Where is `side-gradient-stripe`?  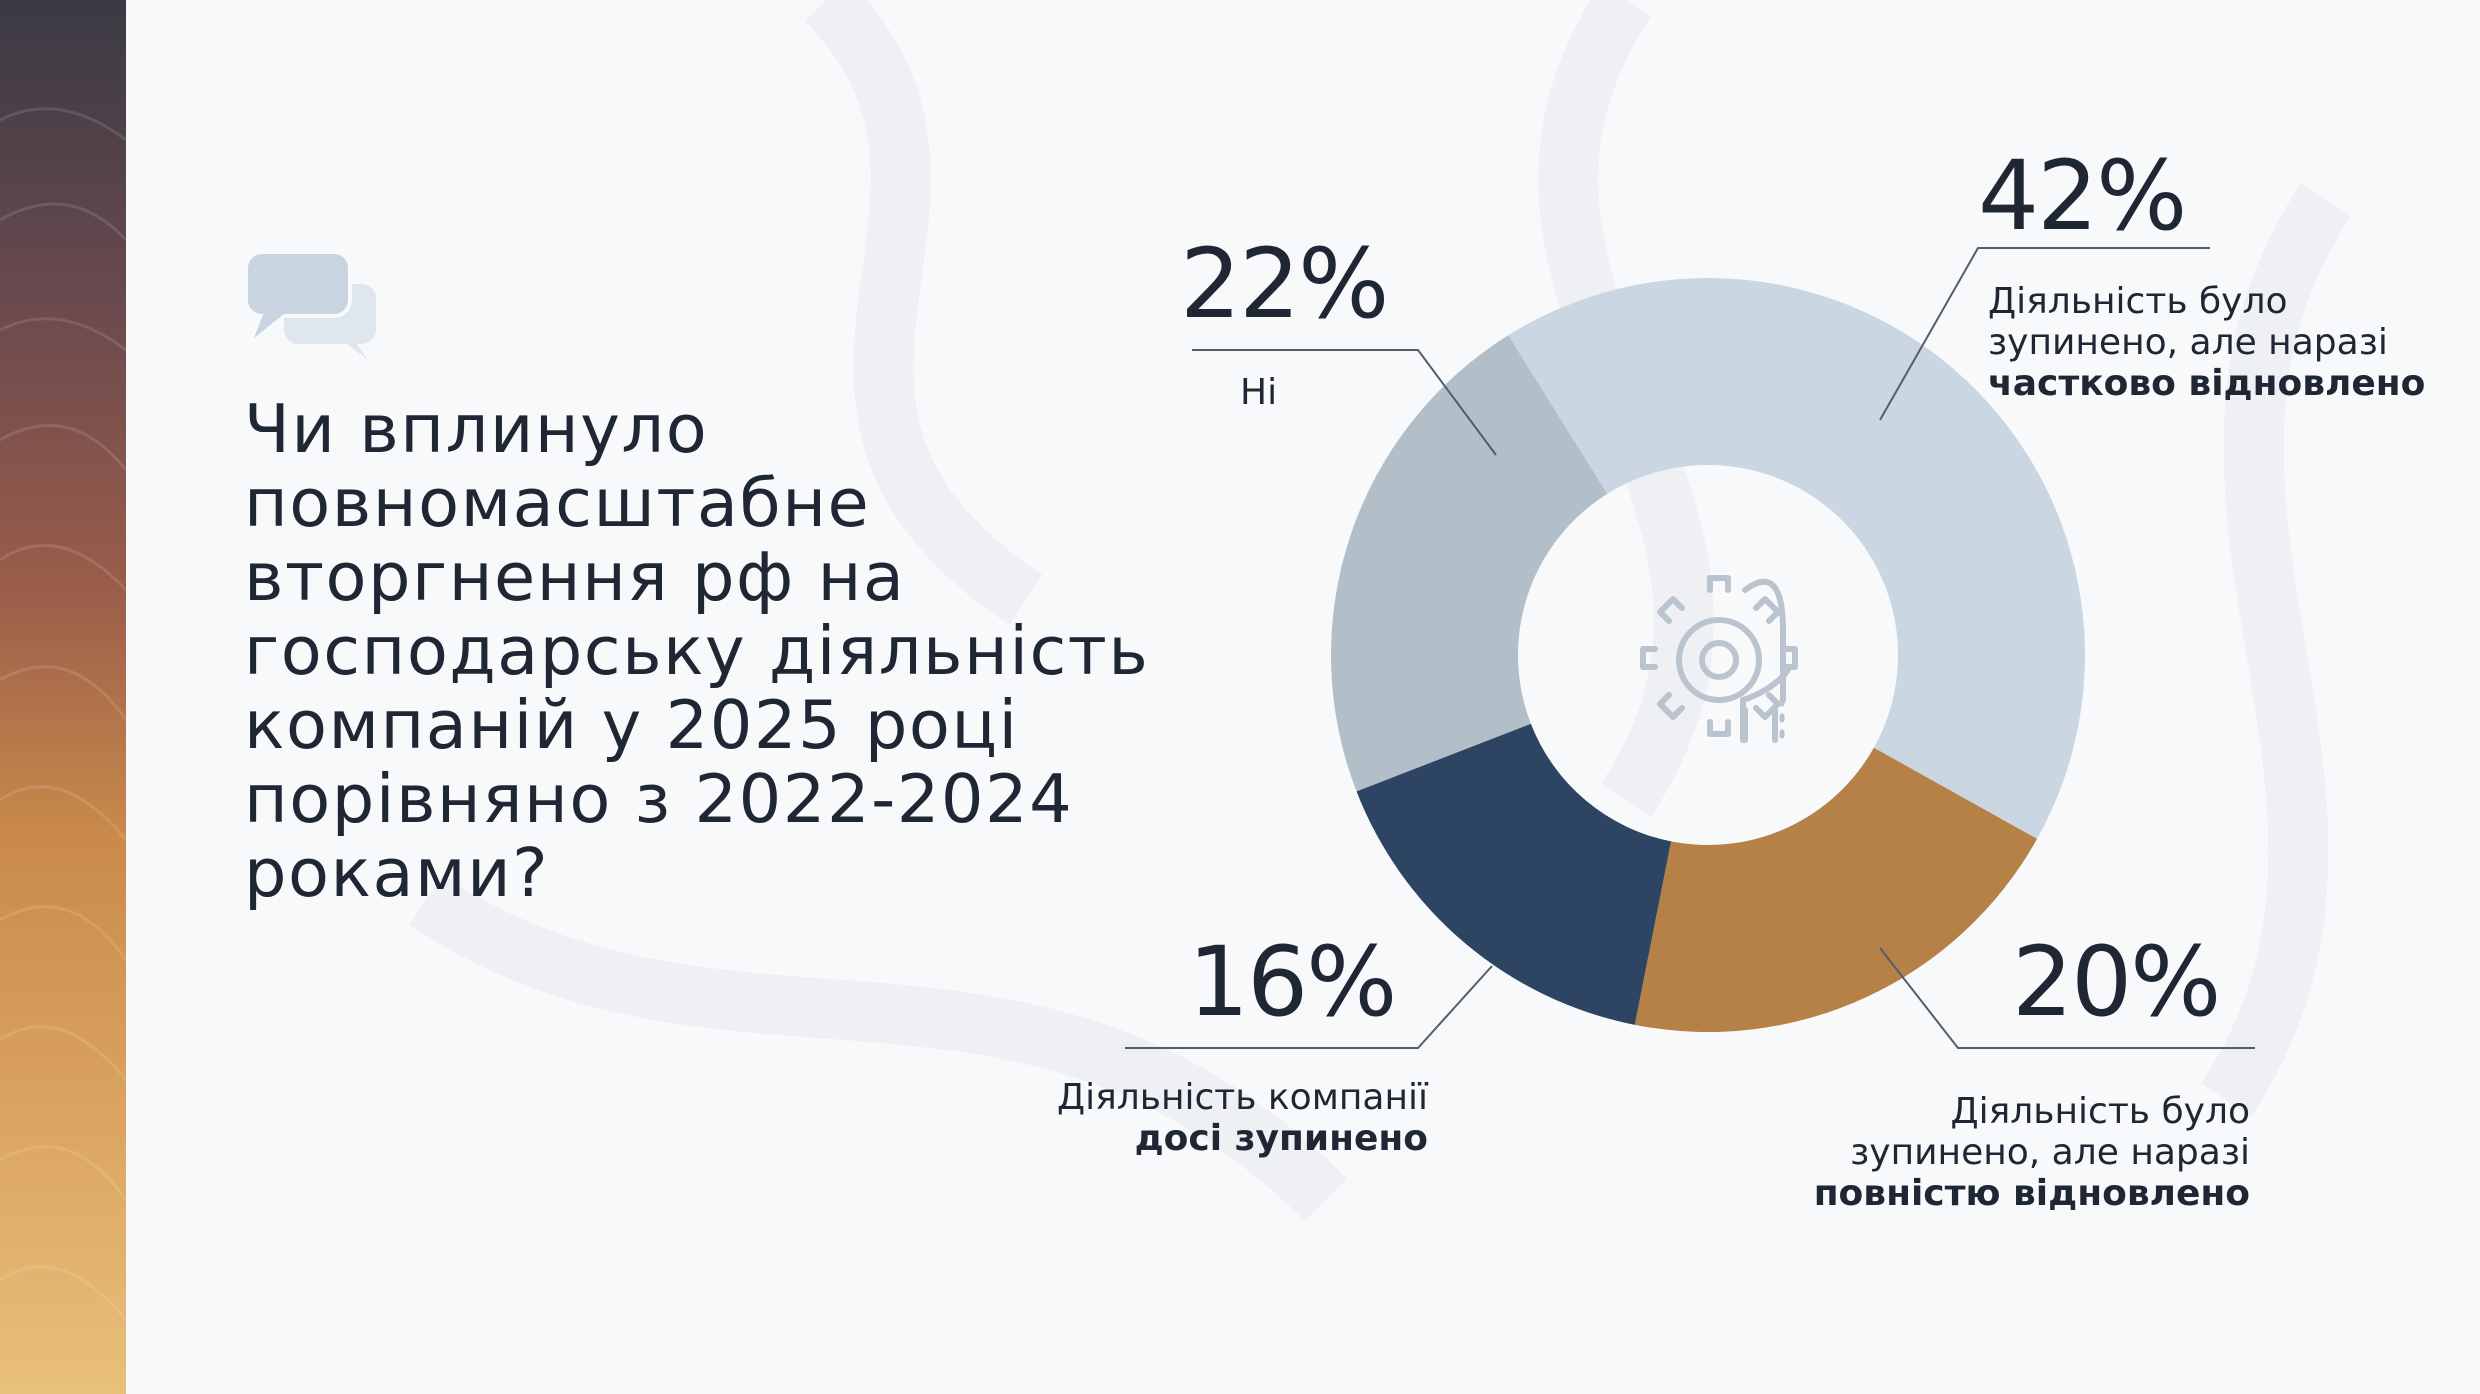 side-gradient-stripe is located at coordinates (63, 697).